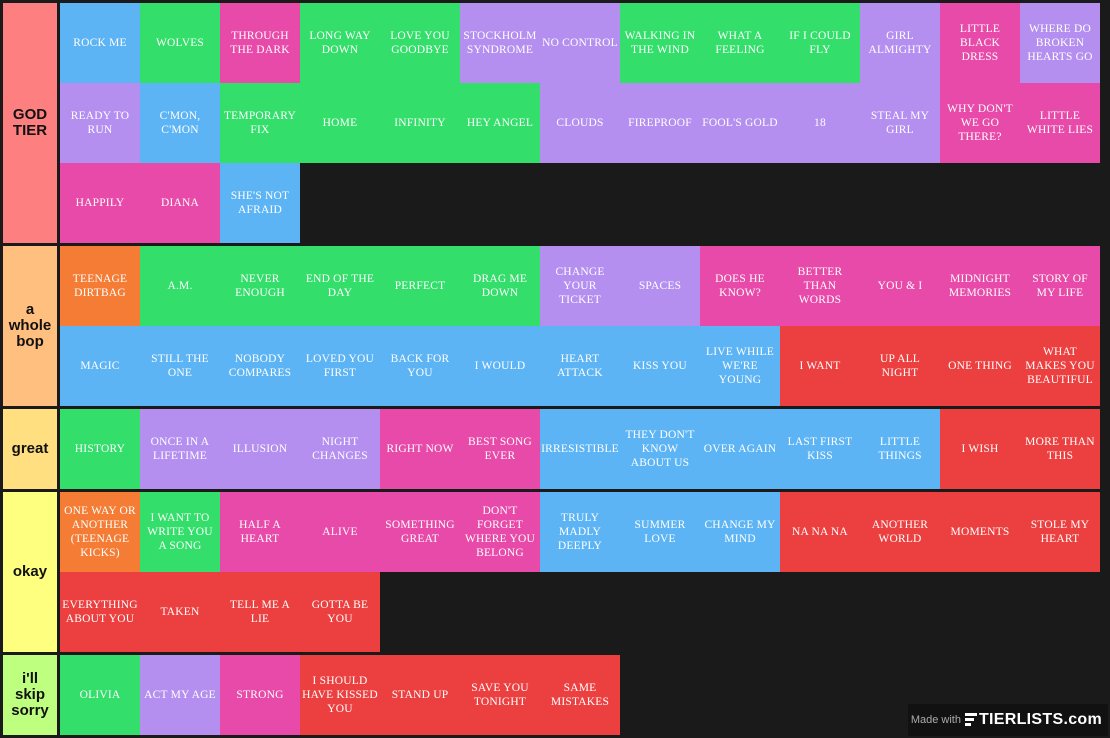 This screenshot has width=1110, height=738. Describe the element at coordinates (30, 695) in the screenshot. I see `tier-label: i'll skip sorry` at that location.